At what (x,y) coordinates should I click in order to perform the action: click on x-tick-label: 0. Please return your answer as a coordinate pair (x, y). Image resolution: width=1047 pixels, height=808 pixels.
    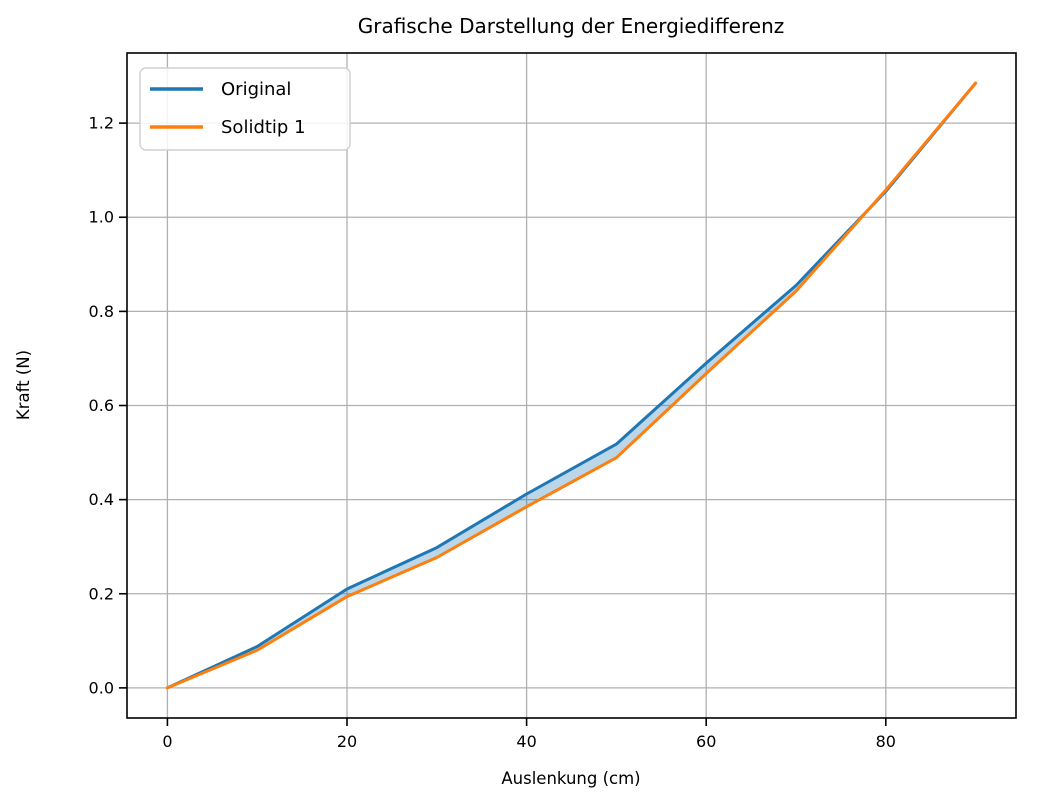
    Looking at the image, I should click on (167, 741).